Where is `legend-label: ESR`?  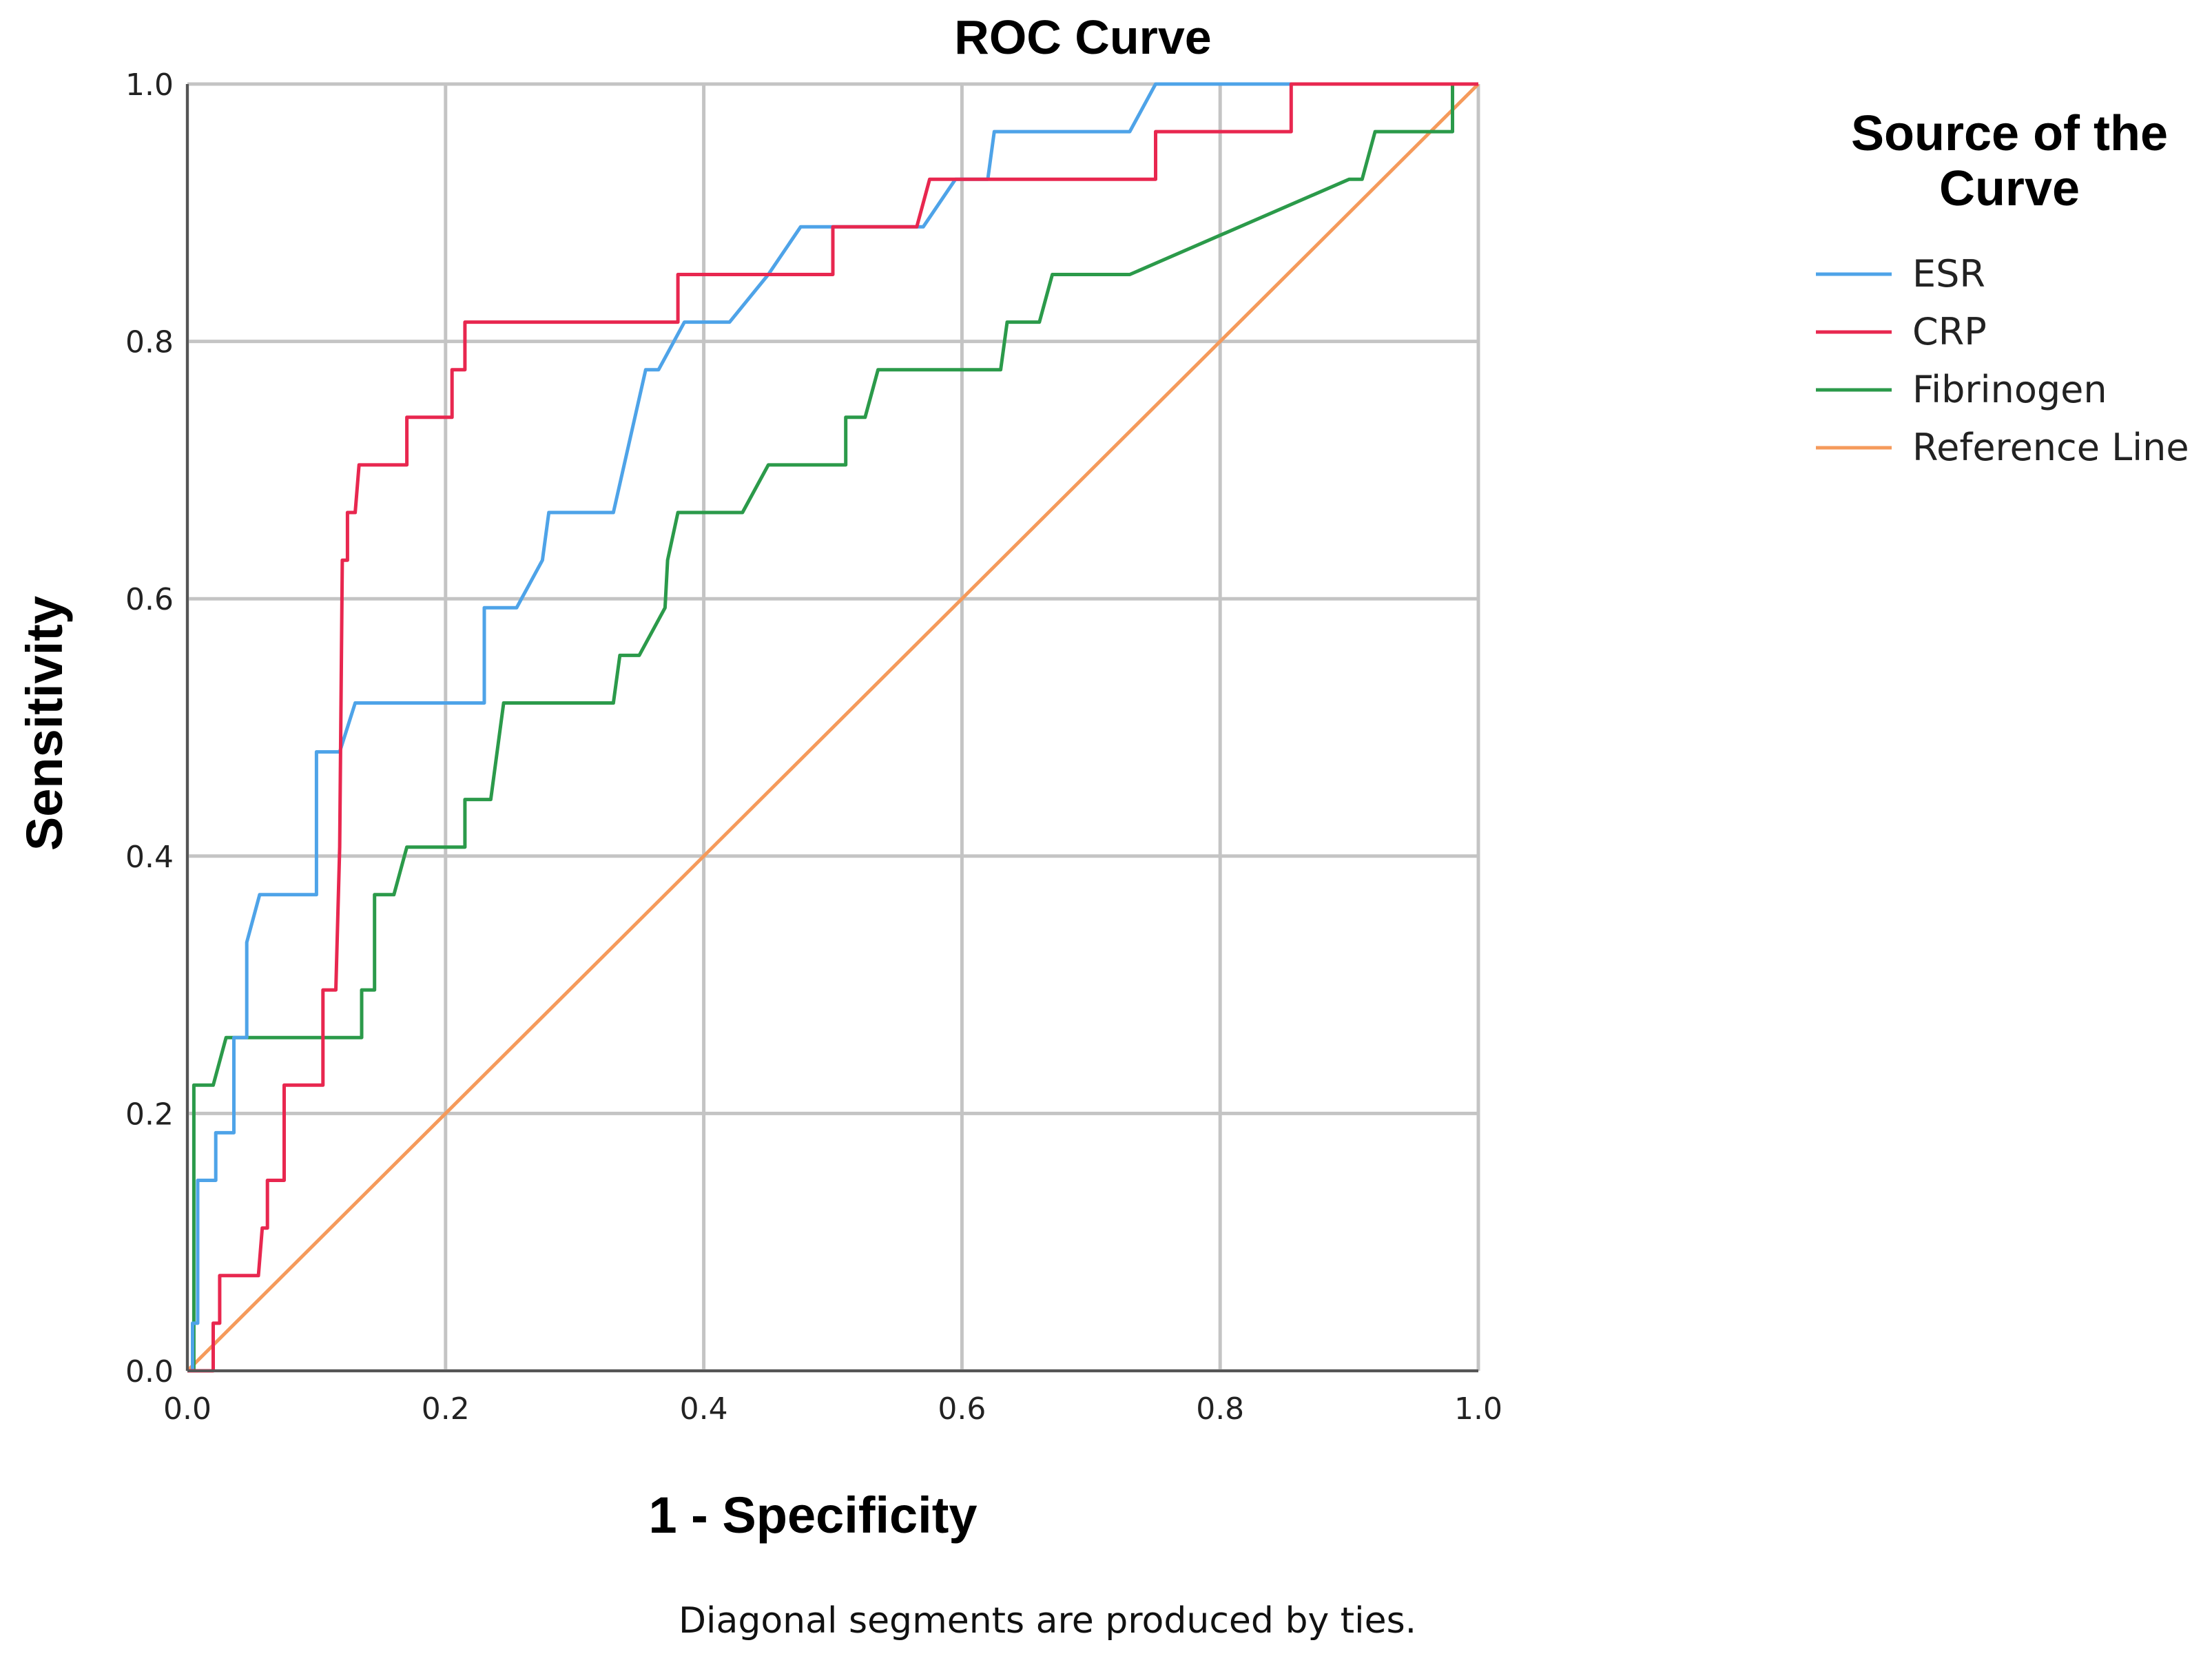 legend-label: ESR is located at coordinates (1949, 274).